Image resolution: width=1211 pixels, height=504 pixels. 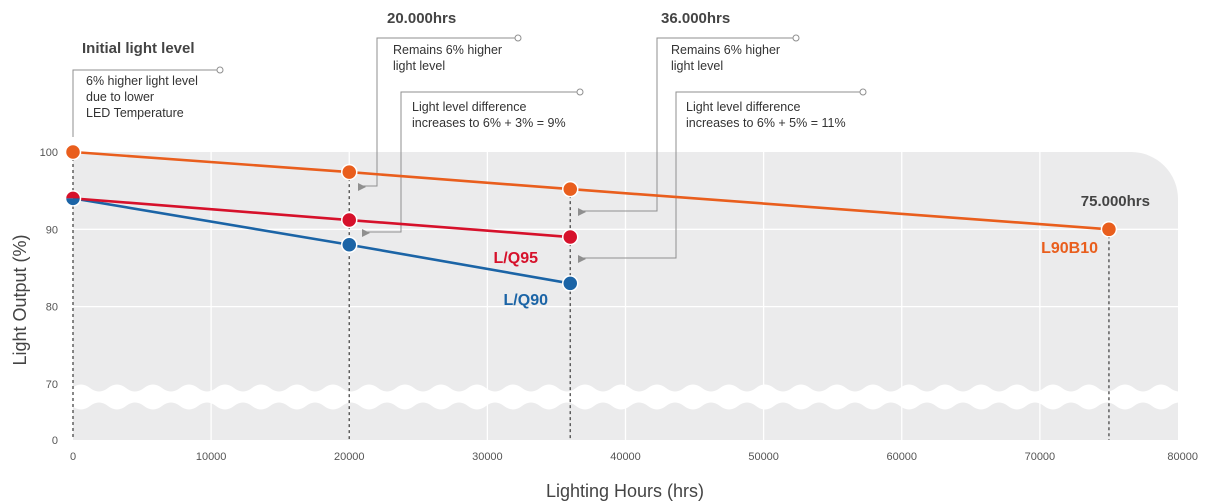 I want to click on hours-20000-title: 20.000hrs, so click(x=421, y=18).